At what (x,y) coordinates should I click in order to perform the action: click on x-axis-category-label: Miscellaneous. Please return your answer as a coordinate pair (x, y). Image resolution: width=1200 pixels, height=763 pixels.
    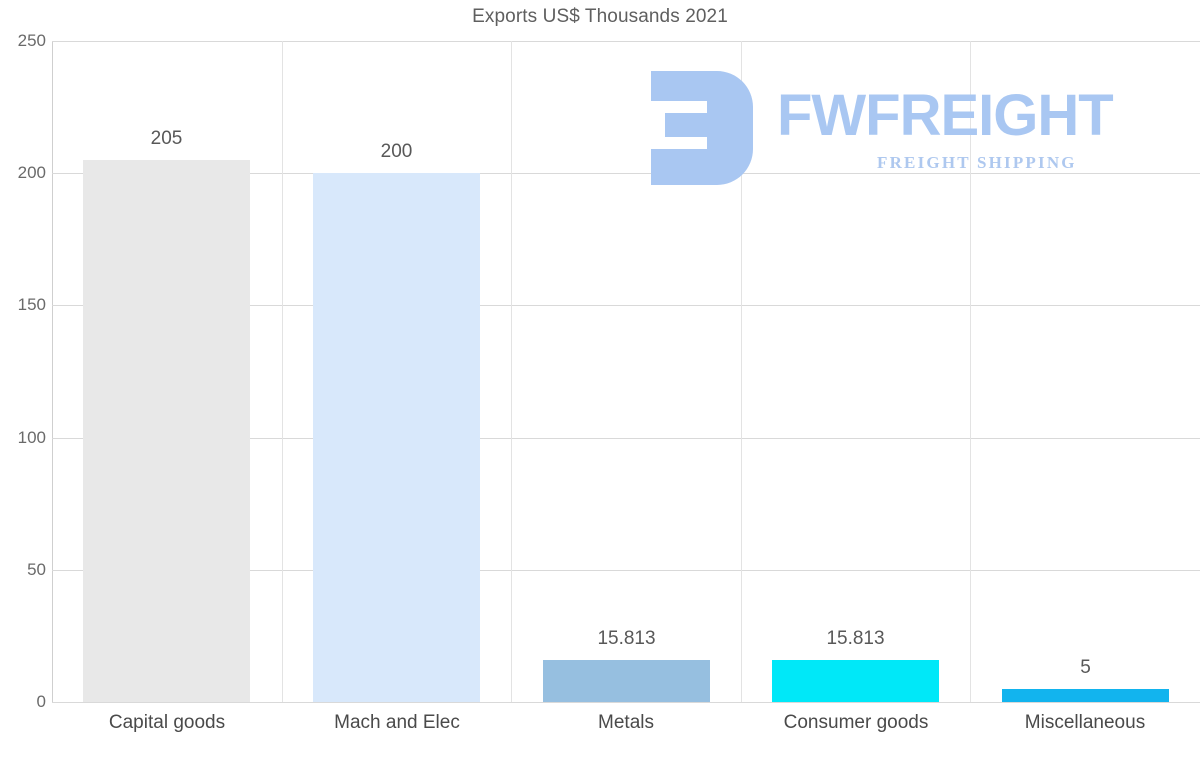
    Looking at the image, I should click on (1085, 722).